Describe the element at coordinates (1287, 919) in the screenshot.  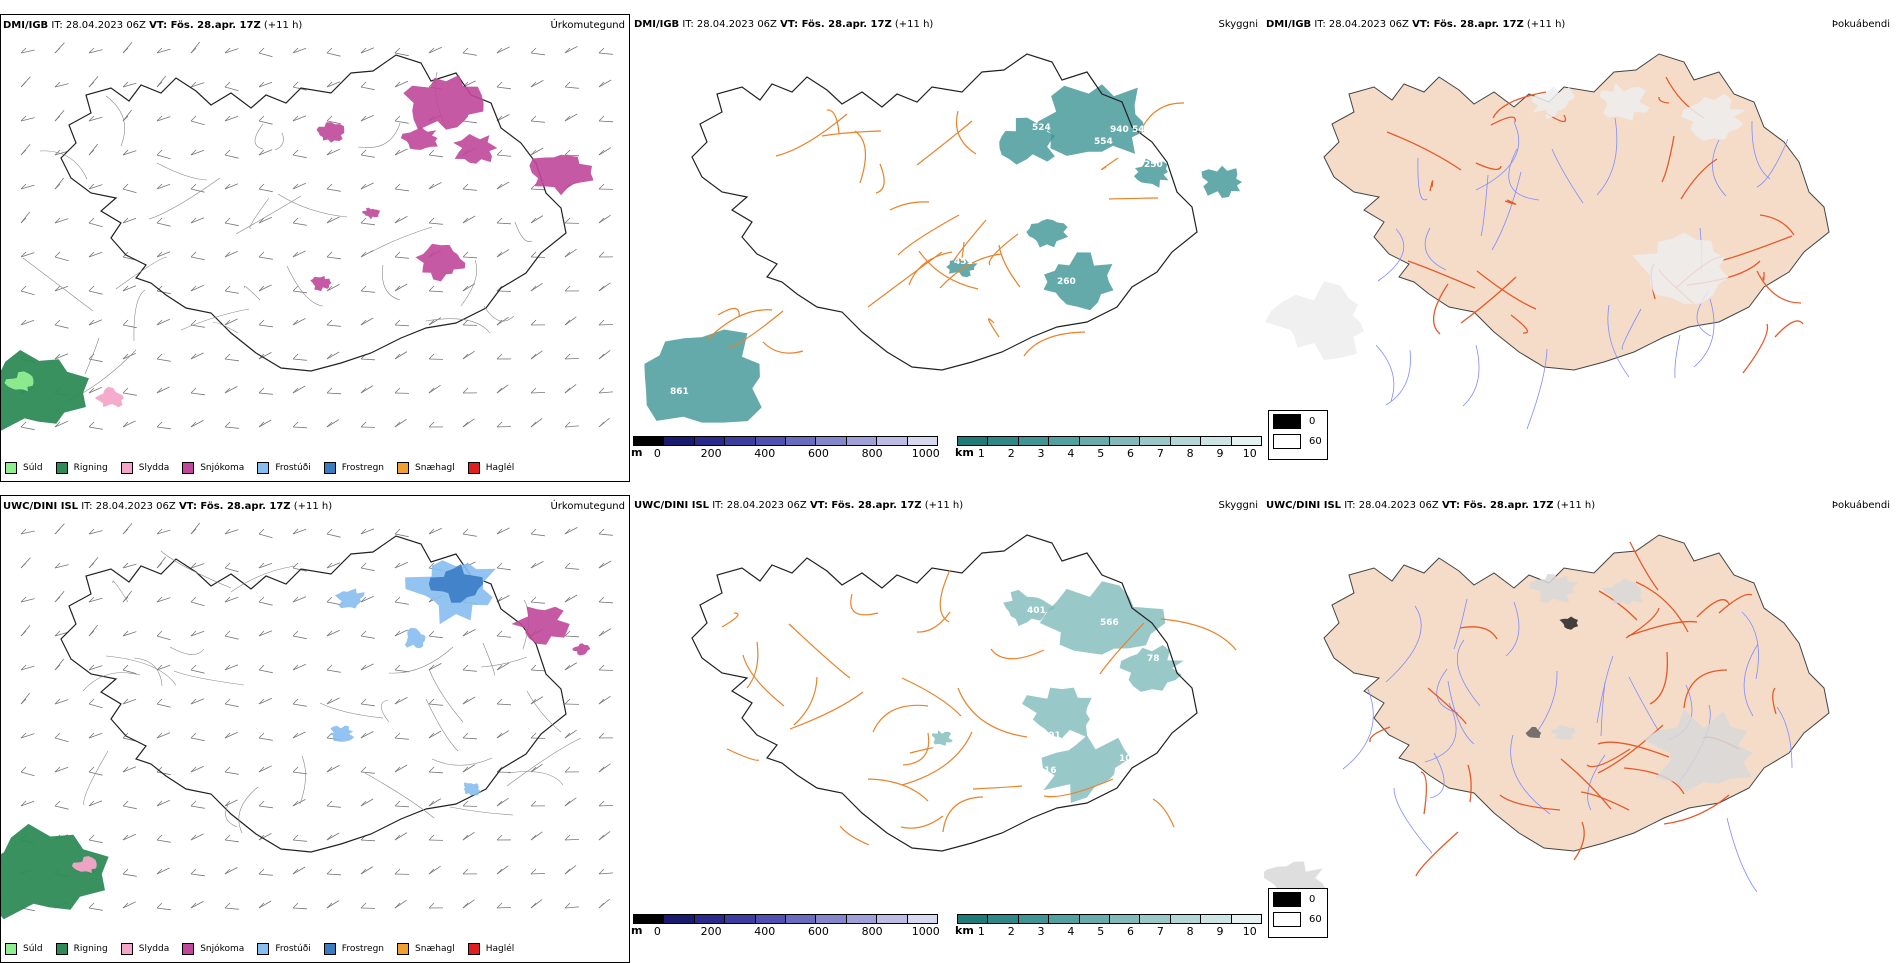
I see `fog-legend-swatch` at that location.